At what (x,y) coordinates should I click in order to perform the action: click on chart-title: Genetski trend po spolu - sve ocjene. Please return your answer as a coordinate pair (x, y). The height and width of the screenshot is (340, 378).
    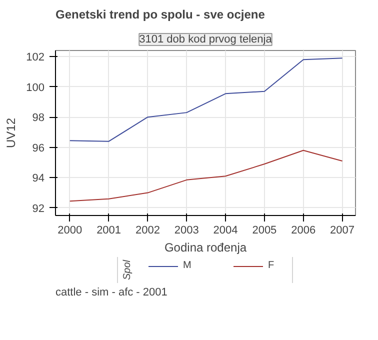
    Looking at the image, I should click on (161, 15).